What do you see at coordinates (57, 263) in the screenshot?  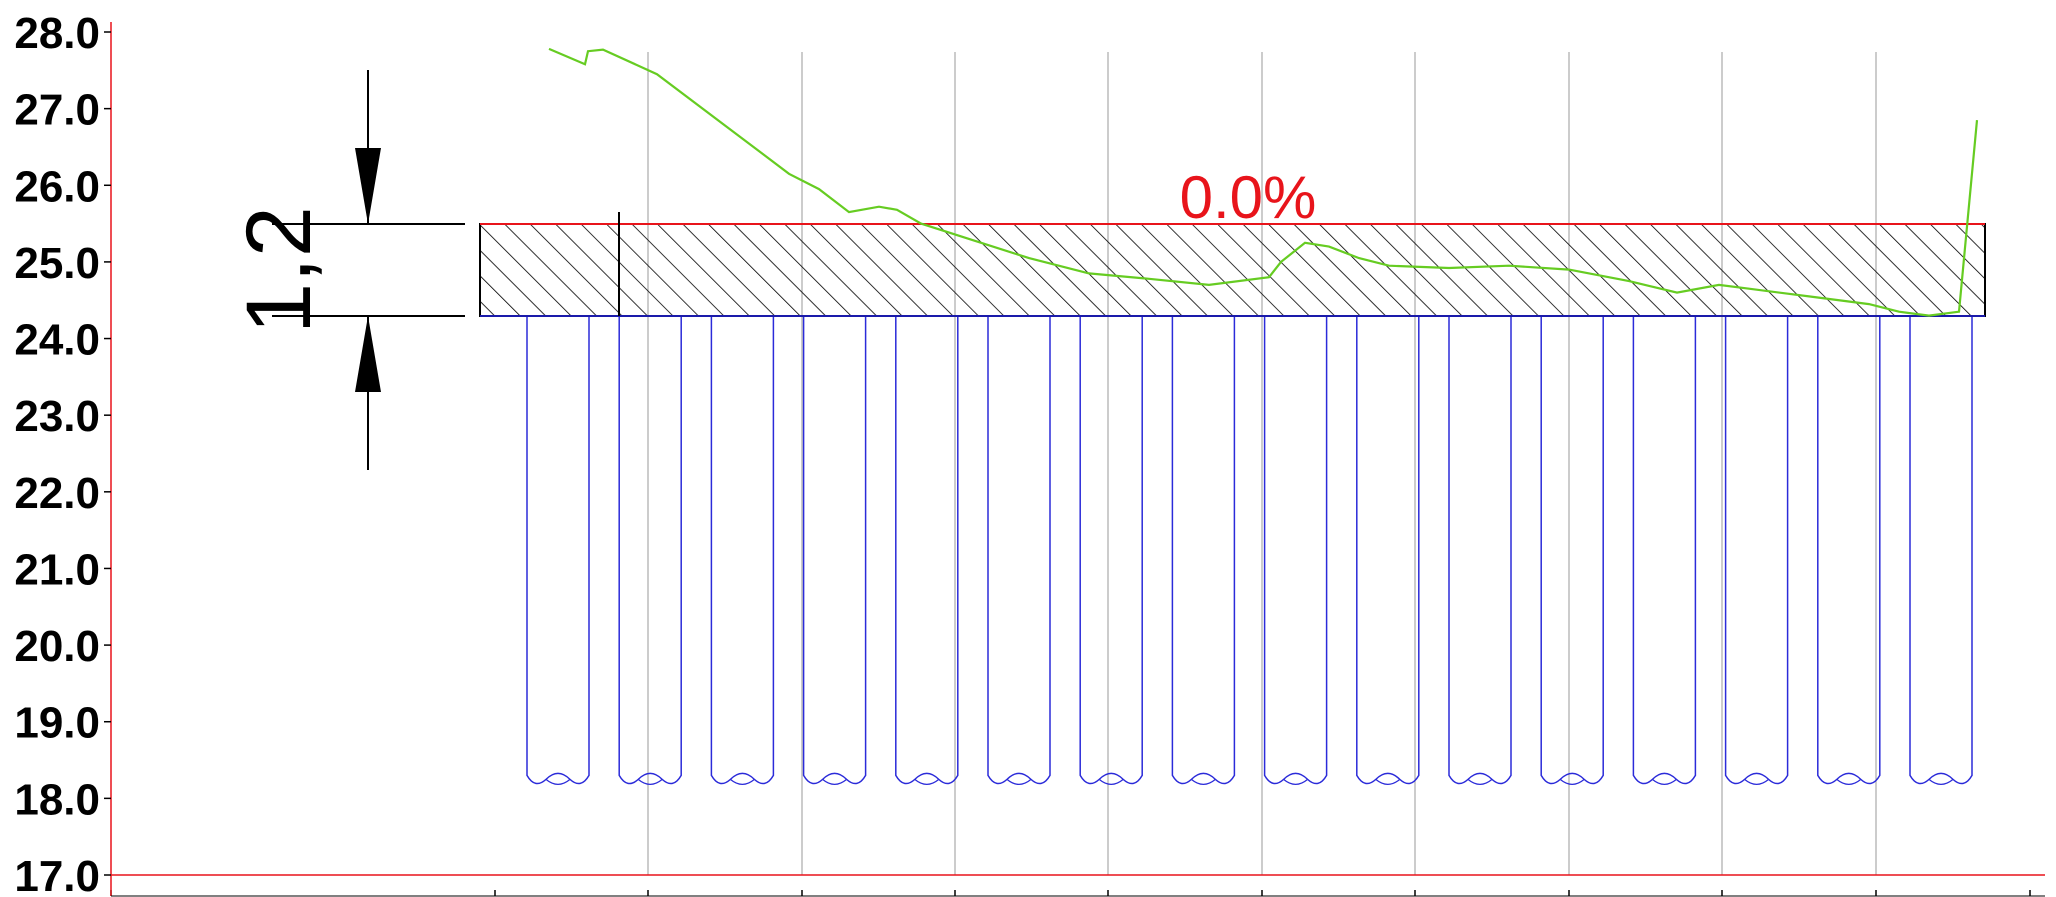 I see `y-tick-label: 25.0` at bounding box center [57, 263].